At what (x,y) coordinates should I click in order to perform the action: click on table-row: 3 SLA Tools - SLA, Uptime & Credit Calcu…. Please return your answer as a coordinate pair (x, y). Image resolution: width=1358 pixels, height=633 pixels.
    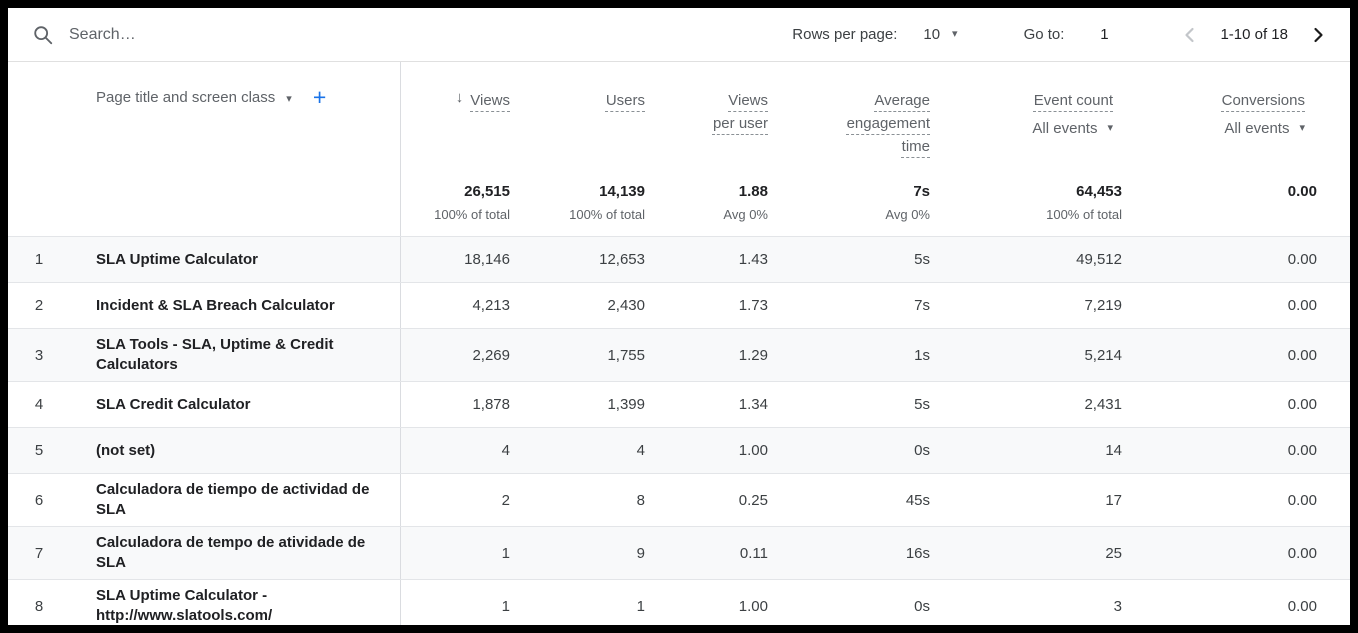
    Looking at the image, I should click on (679, 354).